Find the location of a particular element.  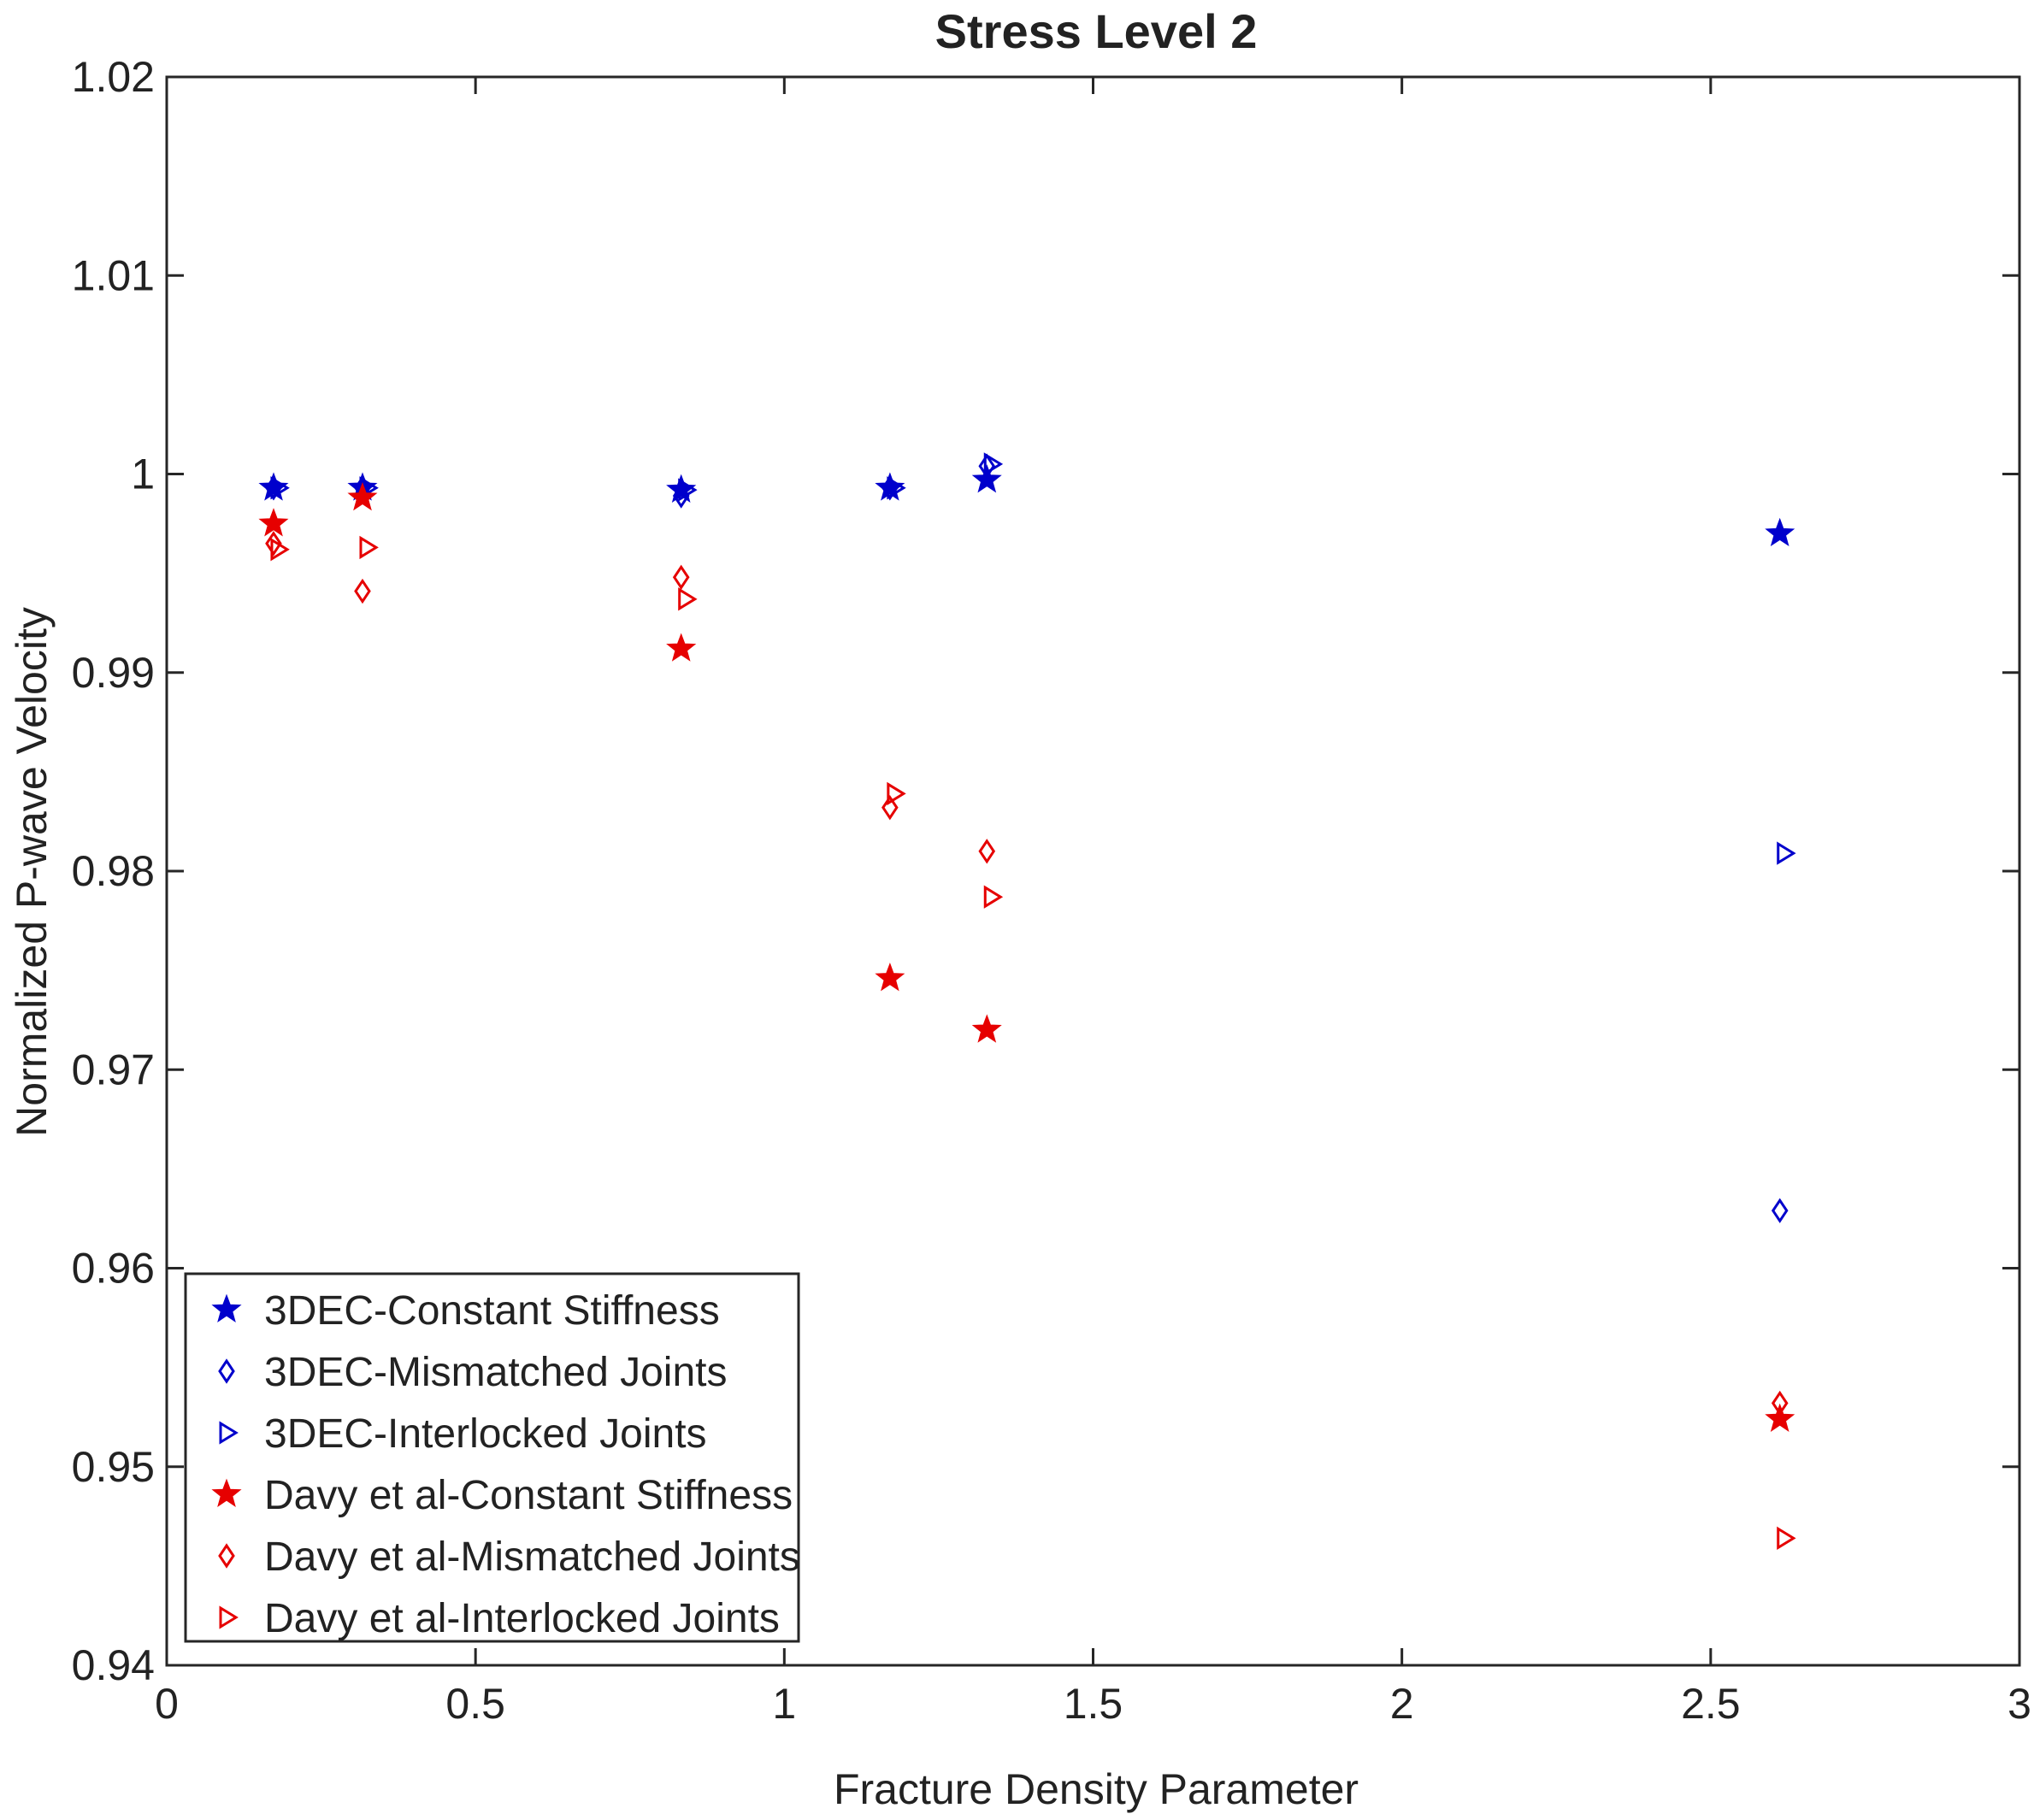

y-tick-label: 0.96 is located at coordinates (113, 1269).